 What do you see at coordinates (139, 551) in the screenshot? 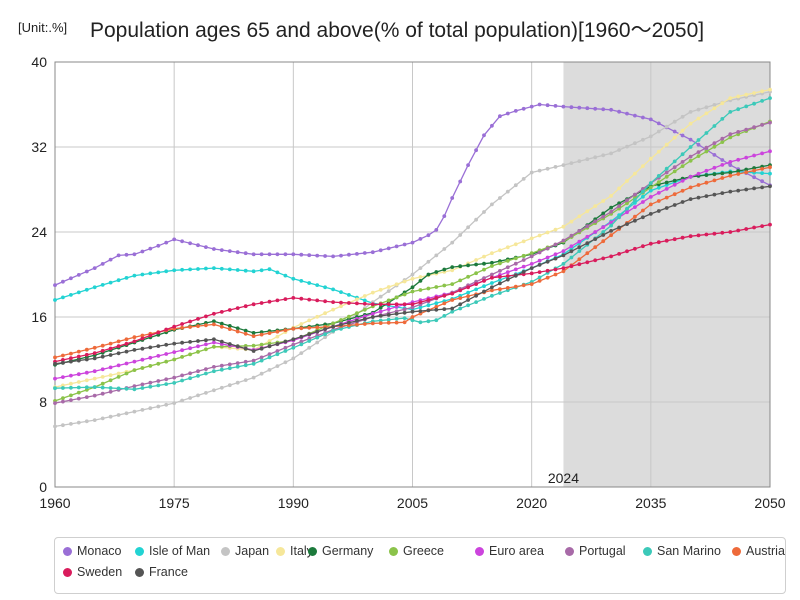
I see `legend-marker` at bounding box center [139, 551].